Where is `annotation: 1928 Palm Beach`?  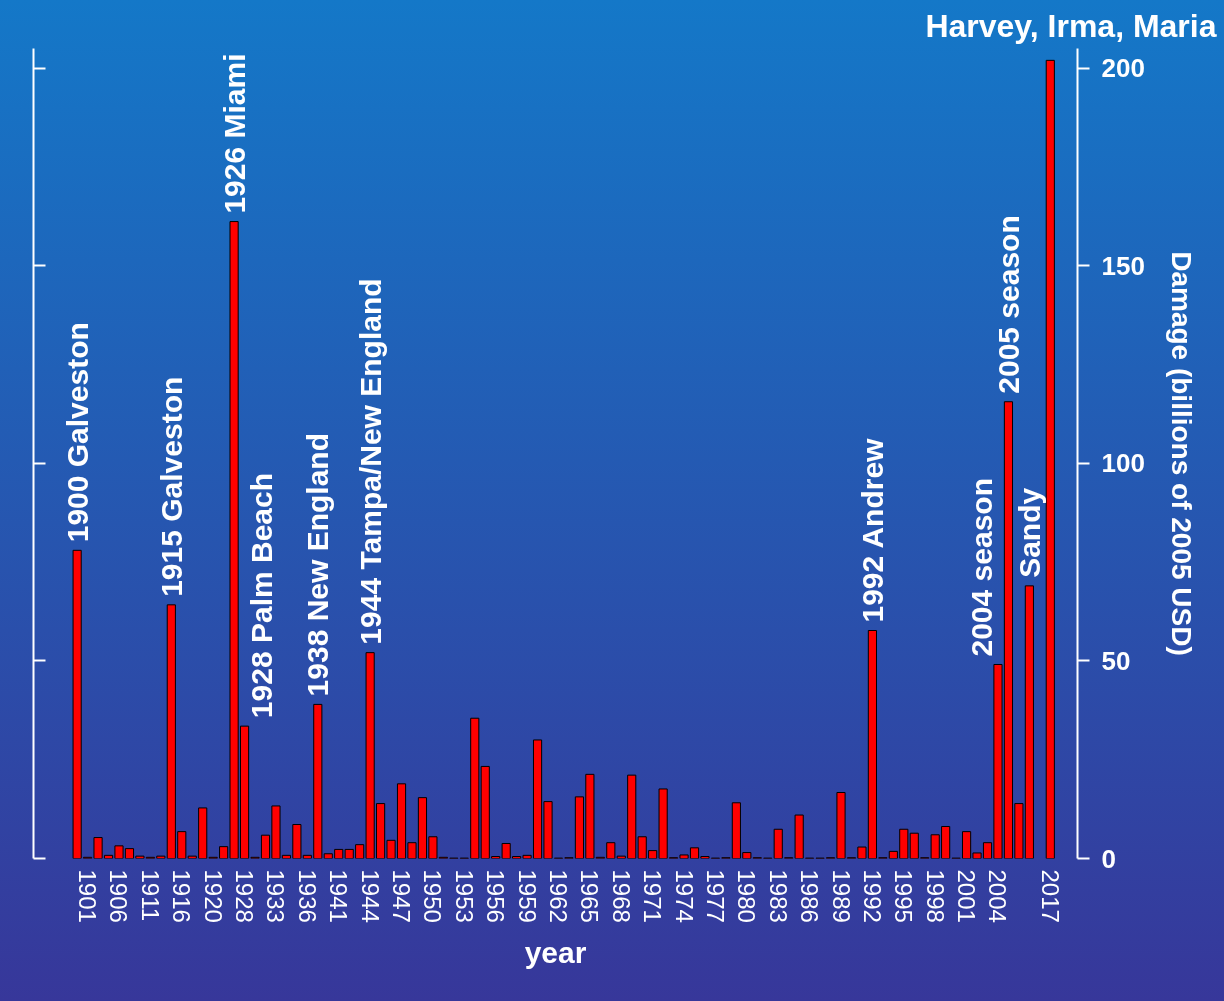 annotation: 1928 Palm Beach is located at coordinates (261, 595).